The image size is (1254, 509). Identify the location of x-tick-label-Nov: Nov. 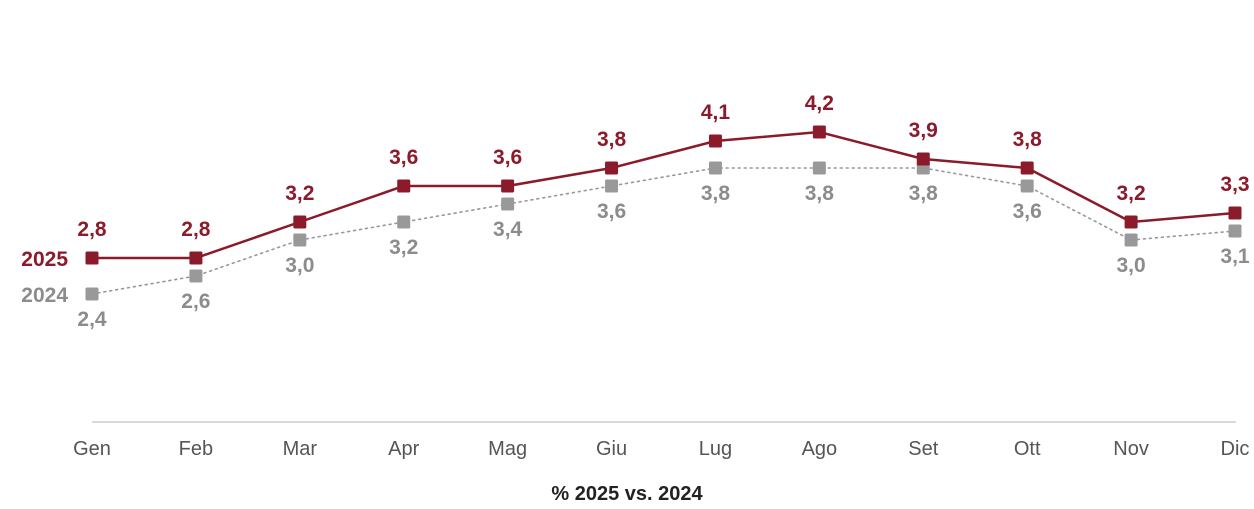
(1131, 449).